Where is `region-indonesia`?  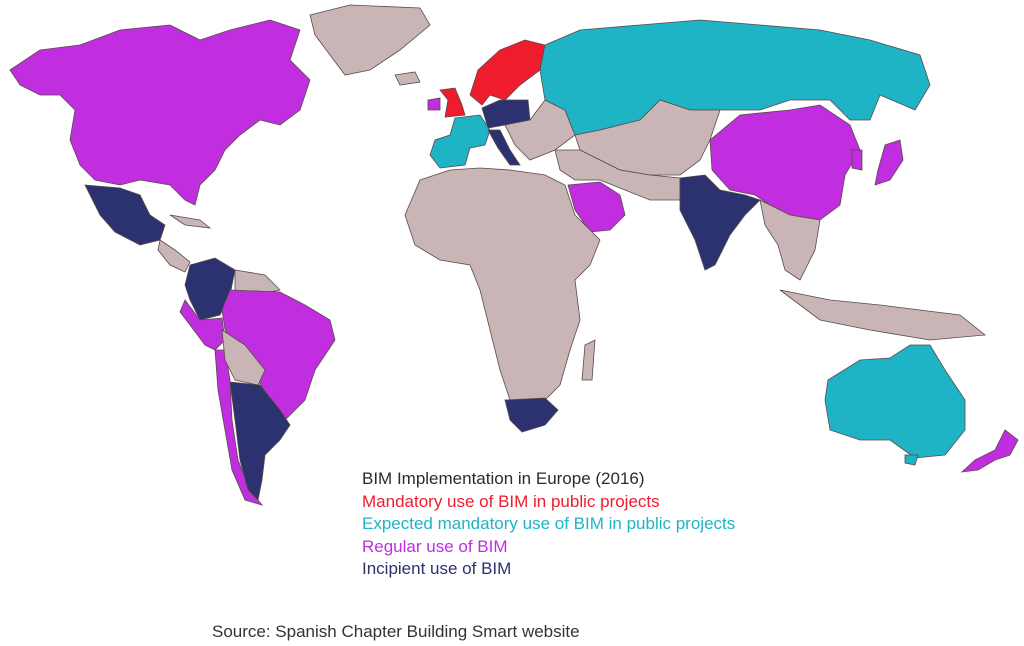 region-indonesia is located at coordinates (883, 315).